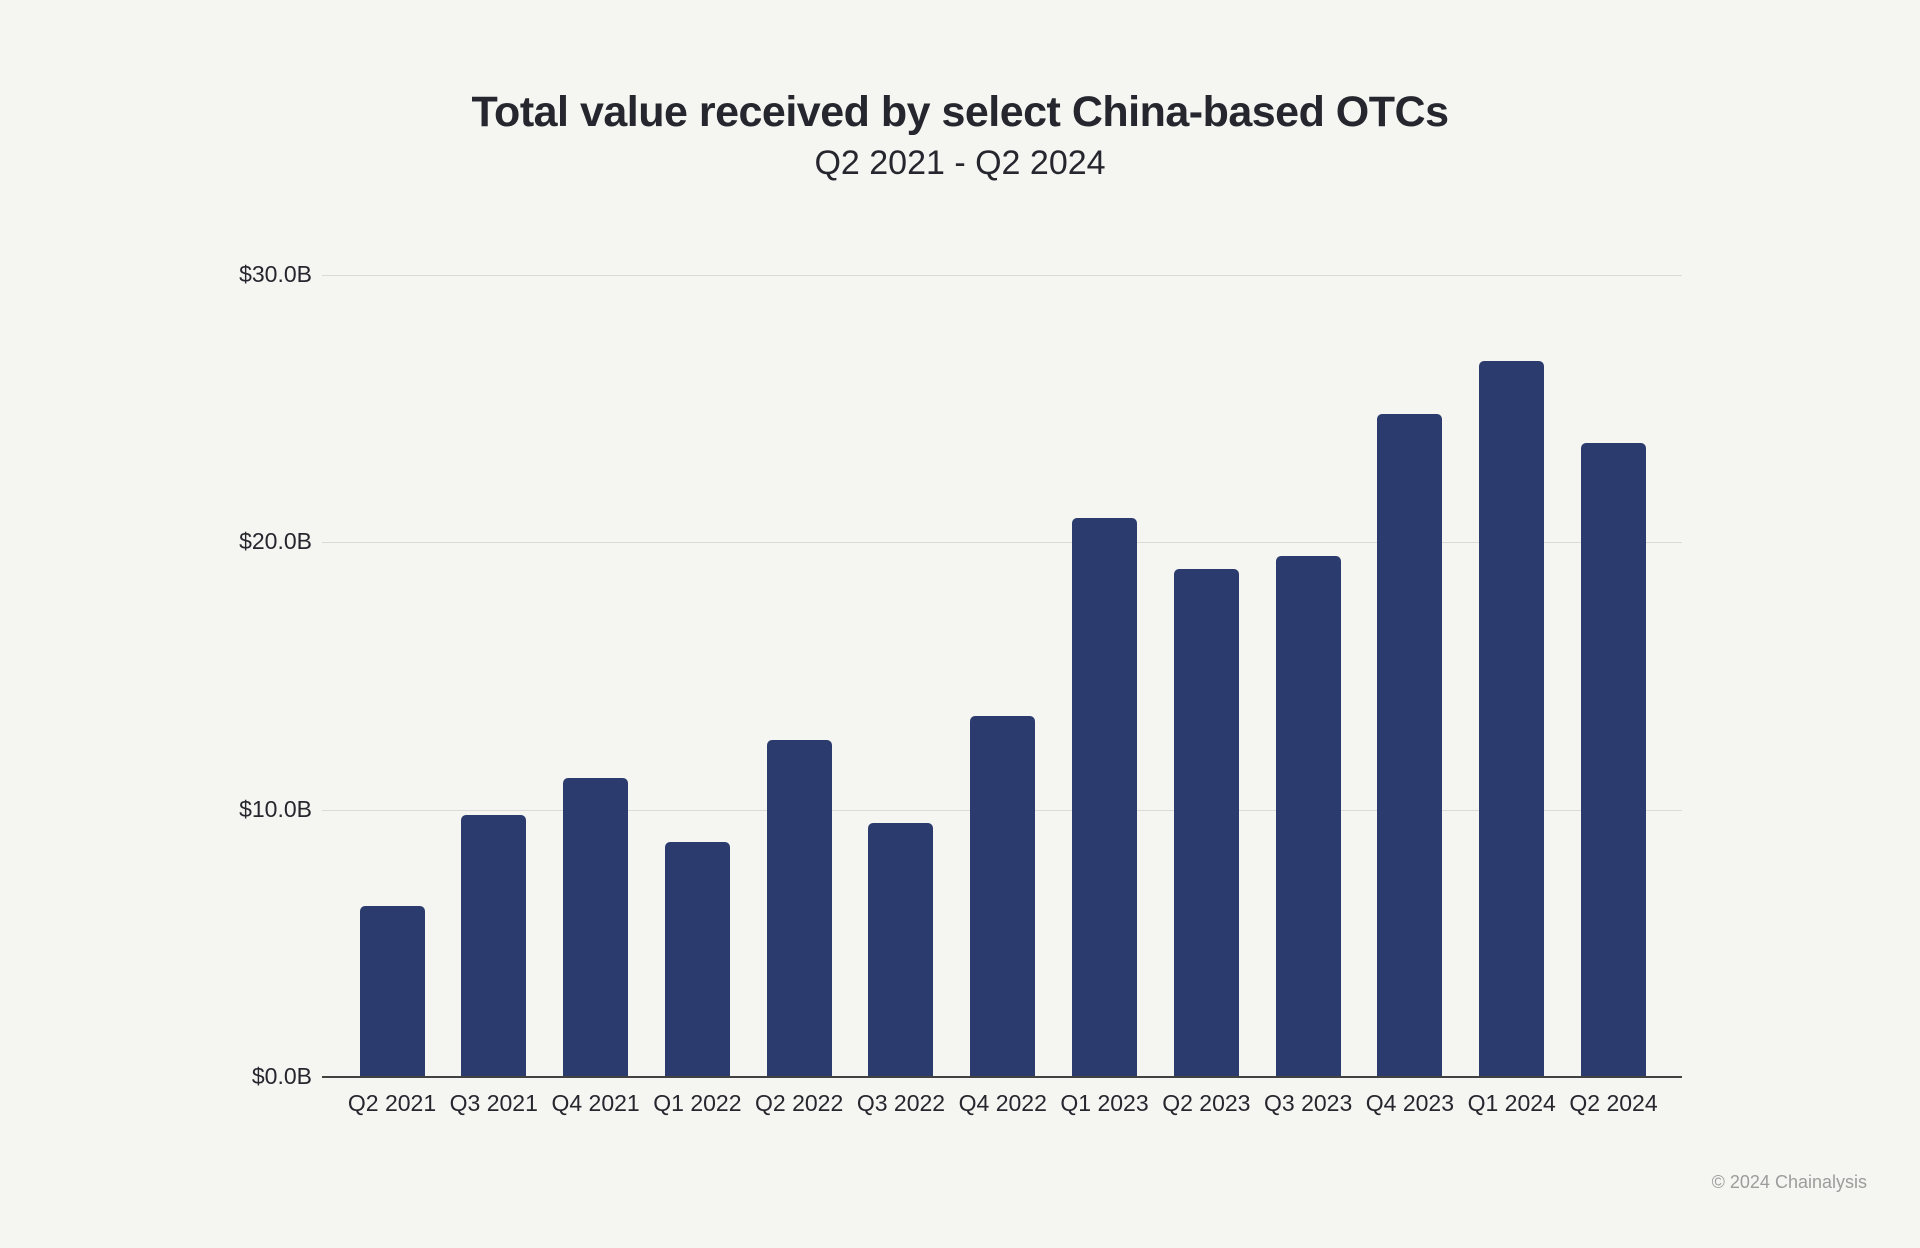 The width and height of the screenshot is (1920, 1248). What do you see at coordinates (697, 1103) in the screenshot?
I see `x-tick-label-q1-2022: Q1 2022` at bounding box center [697, 1103].